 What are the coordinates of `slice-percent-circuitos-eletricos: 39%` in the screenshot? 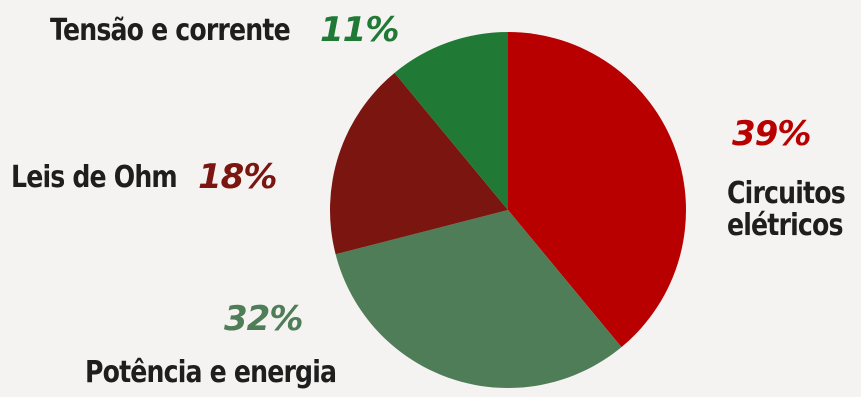 It's located at (771, 134).